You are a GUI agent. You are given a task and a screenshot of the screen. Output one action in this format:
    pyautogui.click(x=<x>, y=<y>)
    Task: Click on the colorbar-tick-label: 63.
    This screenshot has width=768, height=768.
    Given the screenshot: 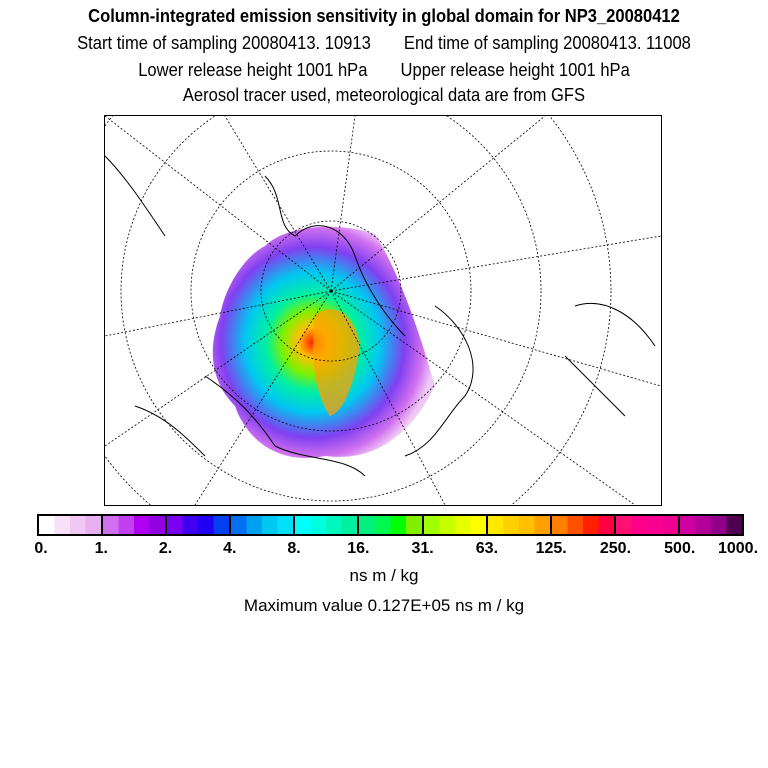 What is the action you would take?
    pyautogui.click(x=487, y=548)
    